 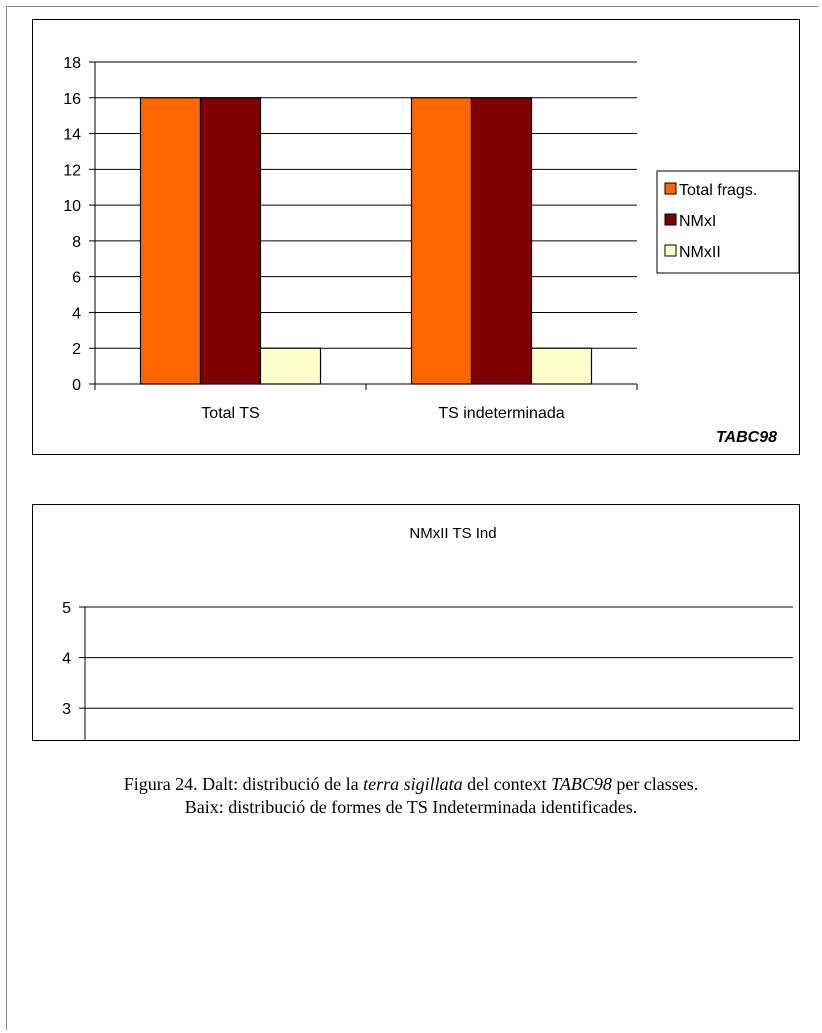 What do you see at coordinates (170, 241) in the screenshot?
I see `bar-total-frags--0` at bounding box center [170, 241].